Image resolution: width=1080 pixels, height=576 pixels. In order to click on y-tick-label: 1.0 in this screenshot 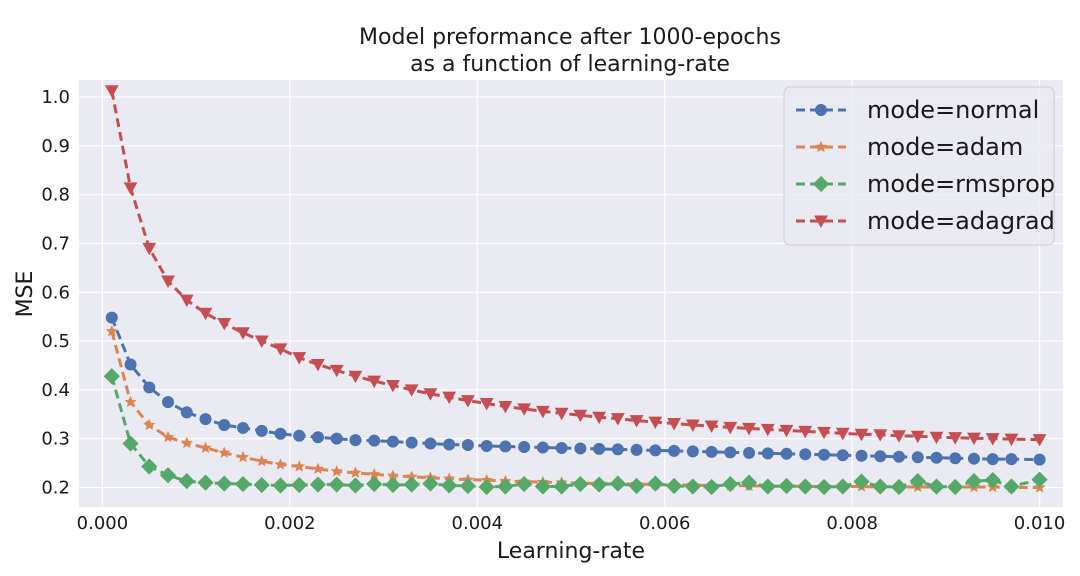, I will do `click(55, 97)`.